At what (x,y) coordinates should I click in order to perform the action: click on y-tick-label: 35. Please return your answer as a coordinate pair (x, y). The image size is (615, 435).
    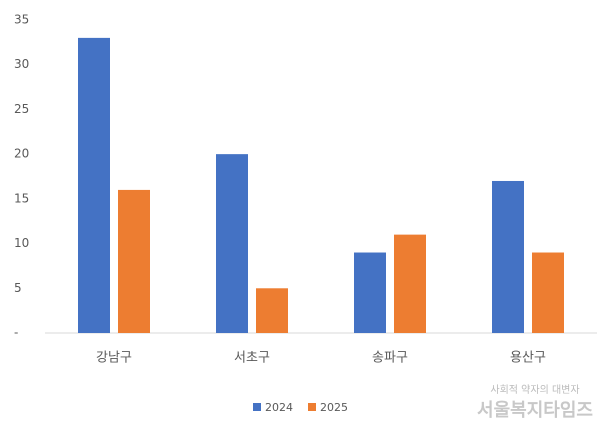
    Looking at the image, I should click on (21, 20).